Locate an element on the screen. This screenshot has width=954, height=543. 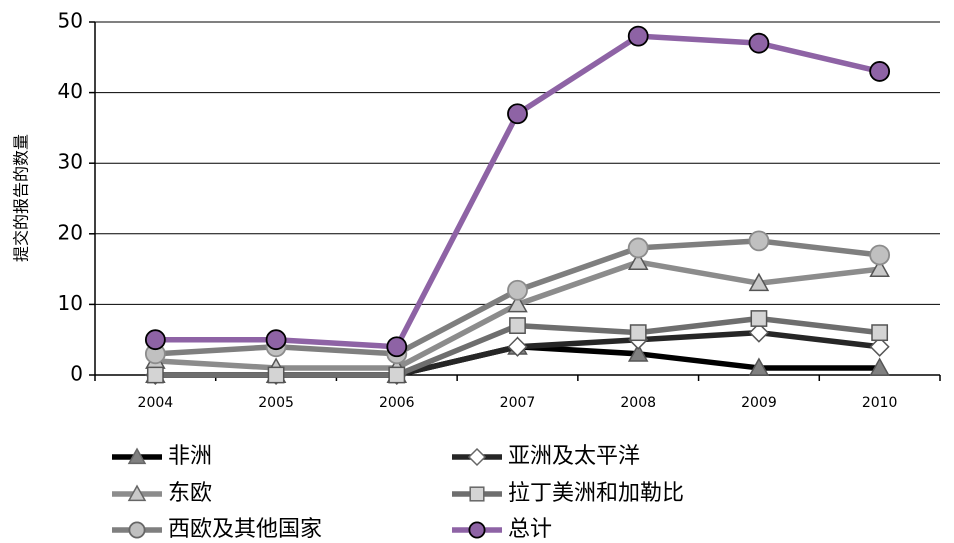
y-tick-label: 30 is located at coordinates (70, 162).